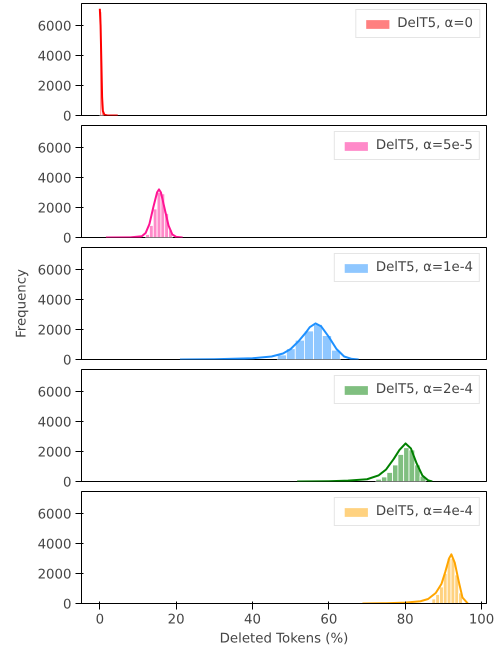  I want to click on legend-label: DelT5, α=5e-5, so click(424, 145).